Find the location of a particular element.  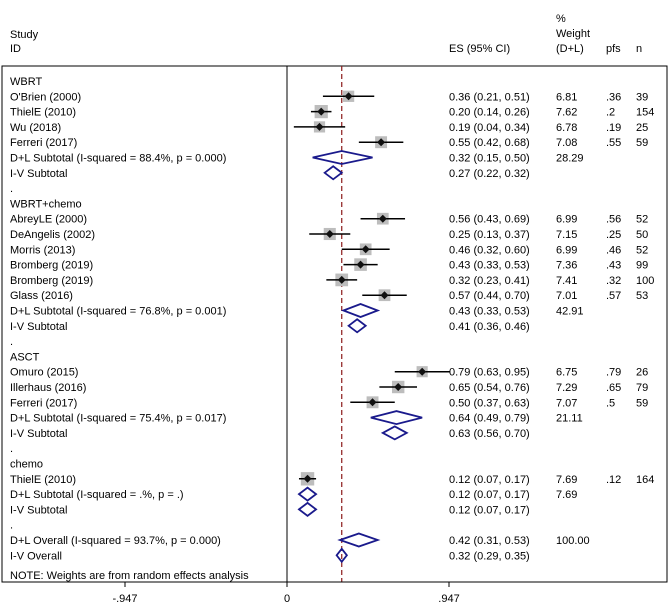

weight-value: 6.78 is located at coordinates (566, 128).